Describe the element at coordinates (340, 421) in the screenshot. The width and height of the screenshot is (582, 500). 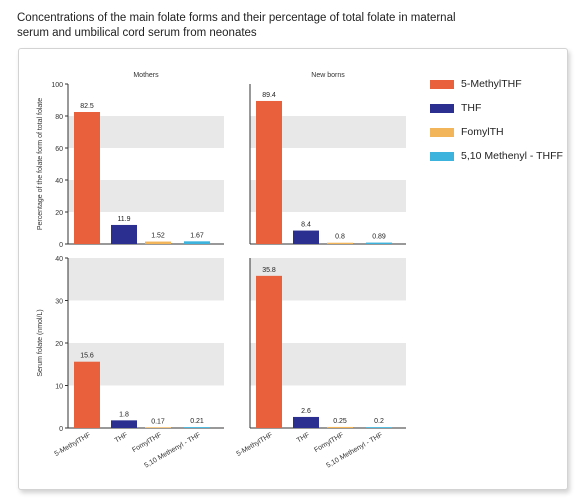
I see `data-label: 0.25` at that location.